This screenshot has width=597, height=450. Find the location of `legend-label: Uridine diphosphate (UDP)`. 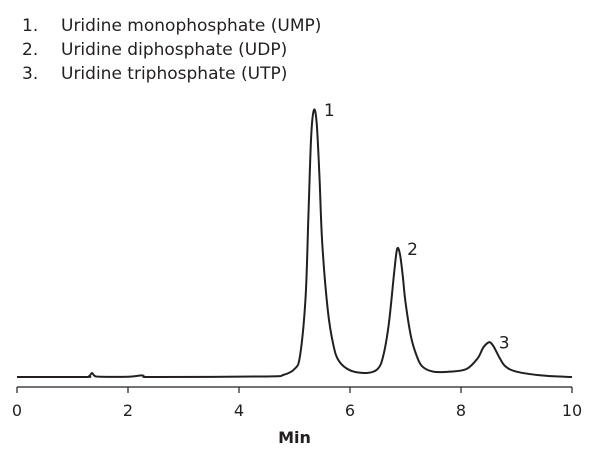

legend-label: Uridine diphosphate (UDP) is located at coordinates (174, 50).